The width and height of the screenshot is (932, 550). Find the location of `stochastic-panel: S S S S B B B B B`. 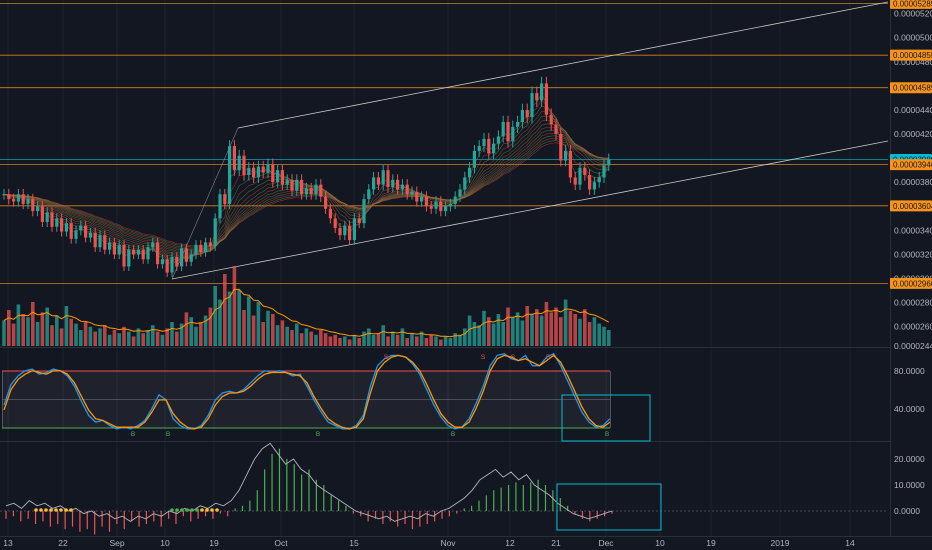

stochastic-panel: S S S S B B B B B is located at coordinates (326, 397).